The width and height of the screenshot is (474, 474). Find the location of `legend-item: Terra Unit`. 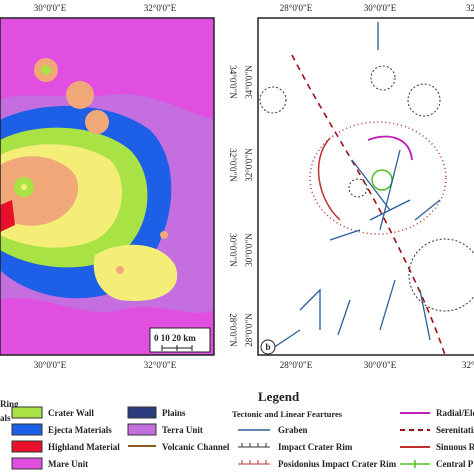

legend-item: Terra Unit is located at coordinates (182, 430).